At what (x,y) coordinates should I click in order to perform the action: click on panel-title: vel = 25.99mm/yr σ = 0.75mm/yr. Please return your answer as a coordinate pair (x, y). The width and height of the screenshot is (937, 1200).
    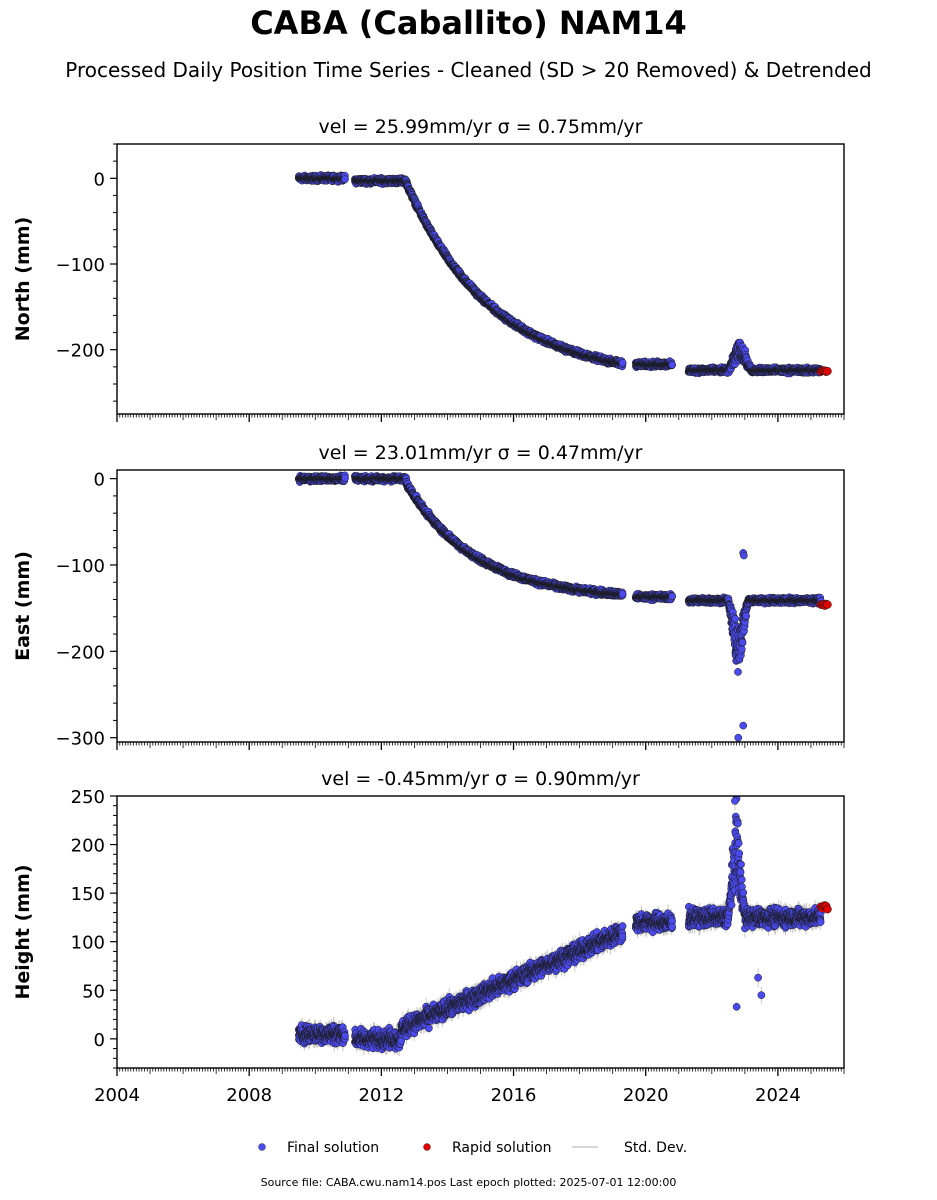
    Looking at the image, I should click on (481, 127).